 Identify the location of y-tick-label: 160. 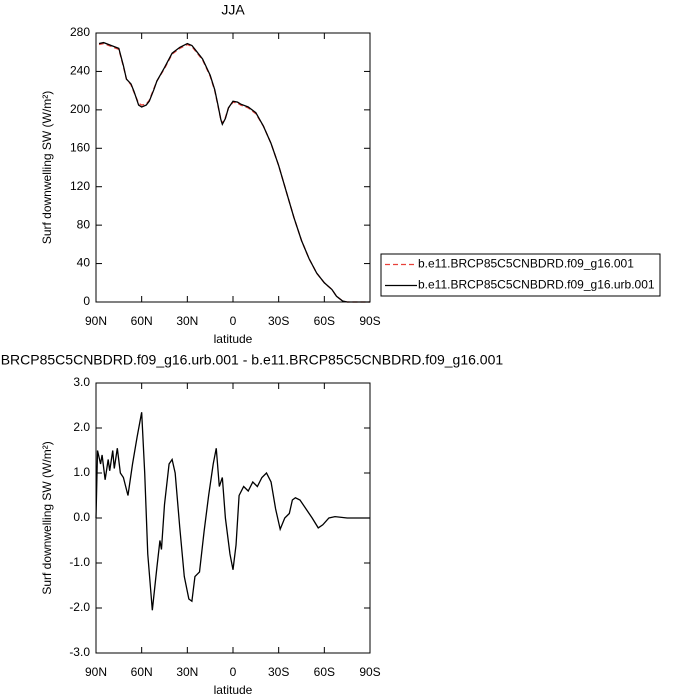
(80, 147).